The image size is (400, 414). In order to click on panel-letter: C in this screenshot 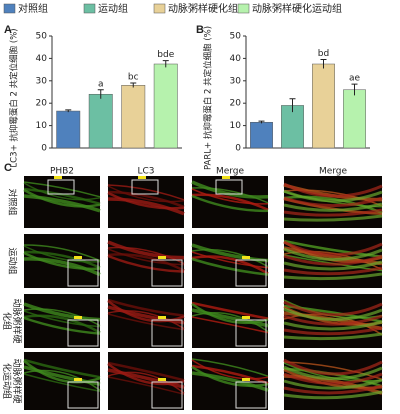, I will do `click(8, 168)`.